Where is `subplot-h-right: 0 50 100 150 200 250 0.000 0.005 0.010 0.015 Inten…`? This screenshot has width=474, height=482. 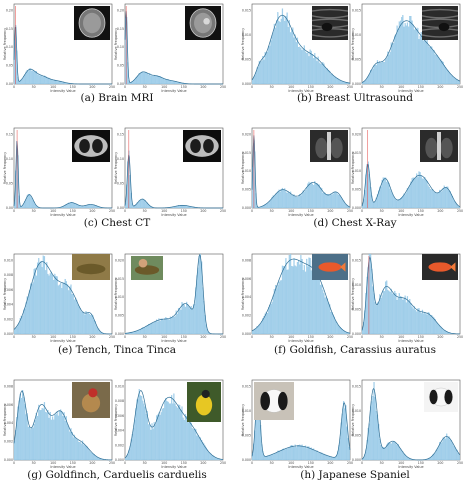 subplot-h-right: 0 50 100 150 200 250 0.000 0.005 0.010 0.015 Inten… is located at coordinates (407, 424).